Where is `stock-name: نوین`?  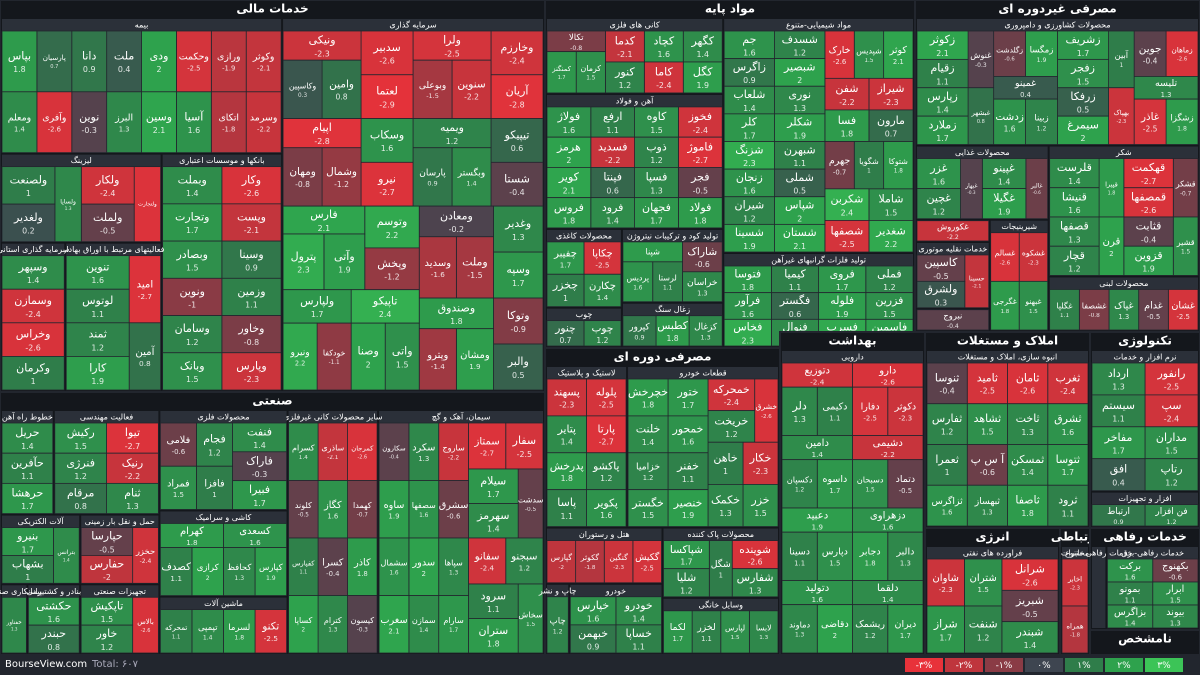 stock-name: نوین is located at coordinates (89, 116).